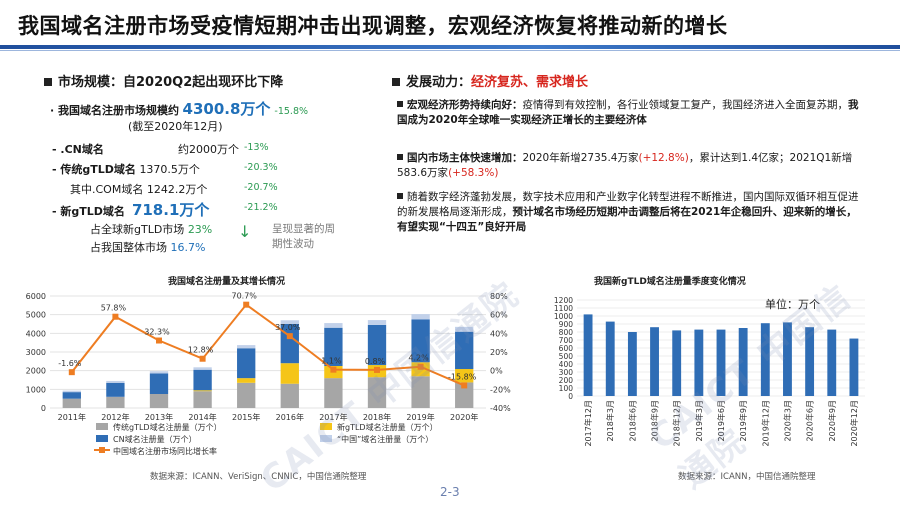  Describe the element at coordinates (496, 371) in the screenshot. I see `y2-tick-label: 0%` at that location.